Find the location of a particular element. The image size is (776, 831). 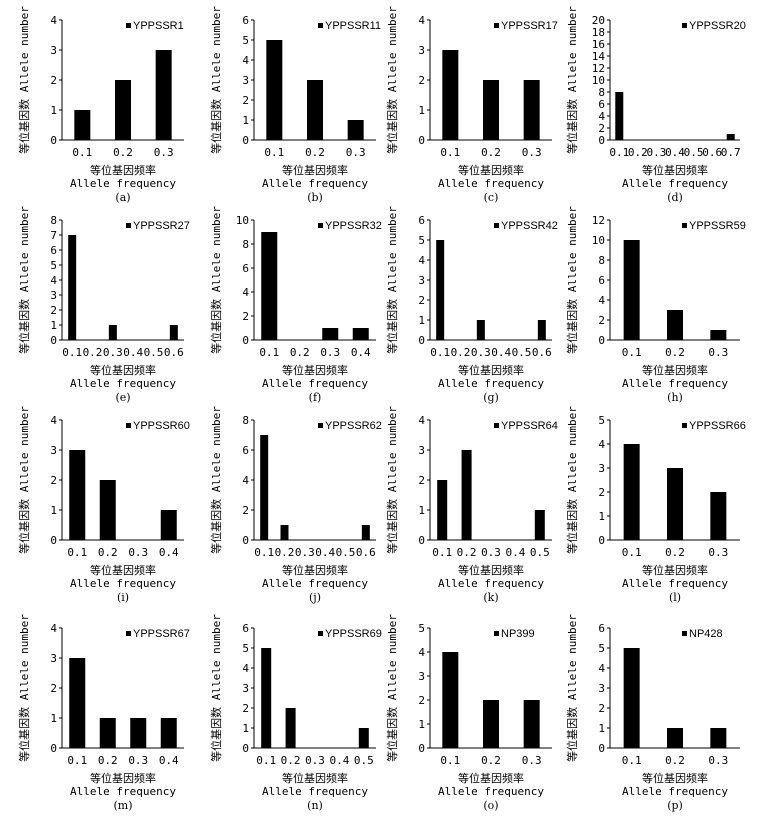

panel-label: (d) is located at coordinates (675, 197).